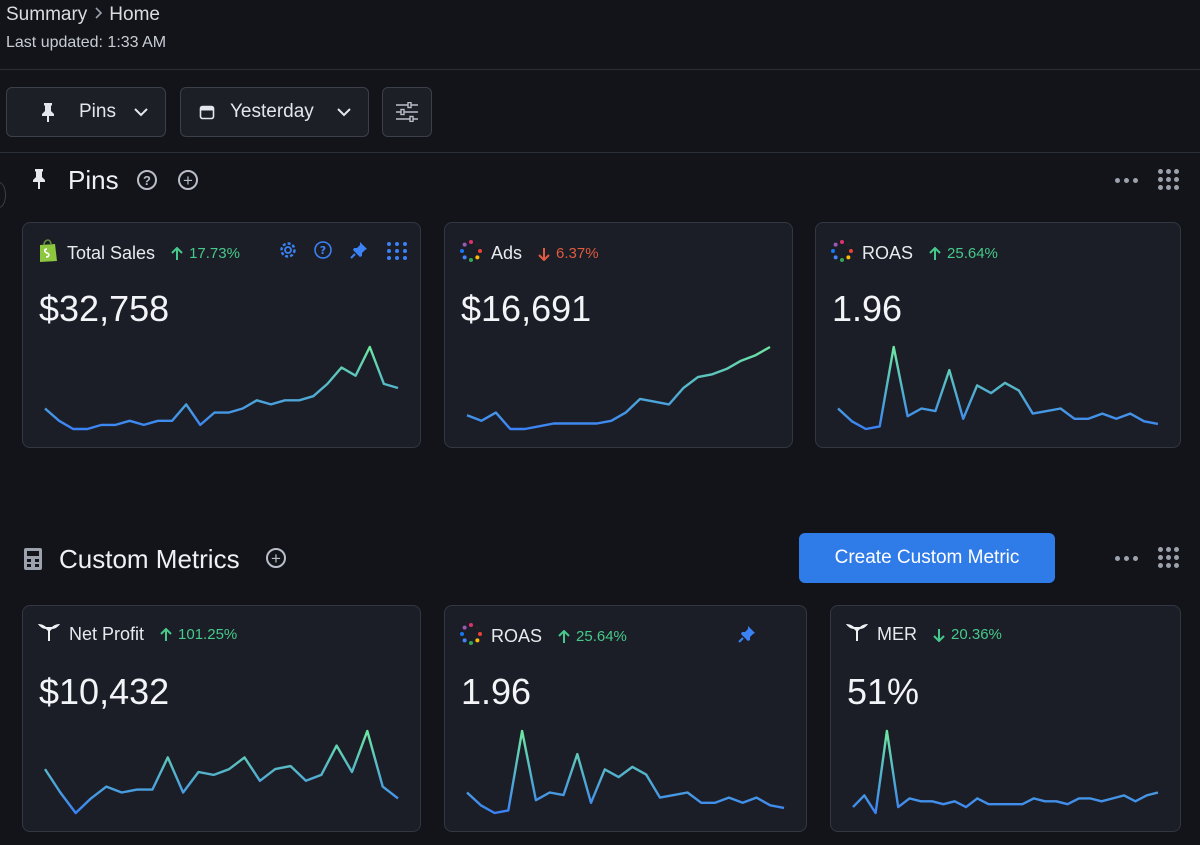 The height and width of the screenshot is (845, 1200). I want to click on toolbar-divider, so click(600, 152).